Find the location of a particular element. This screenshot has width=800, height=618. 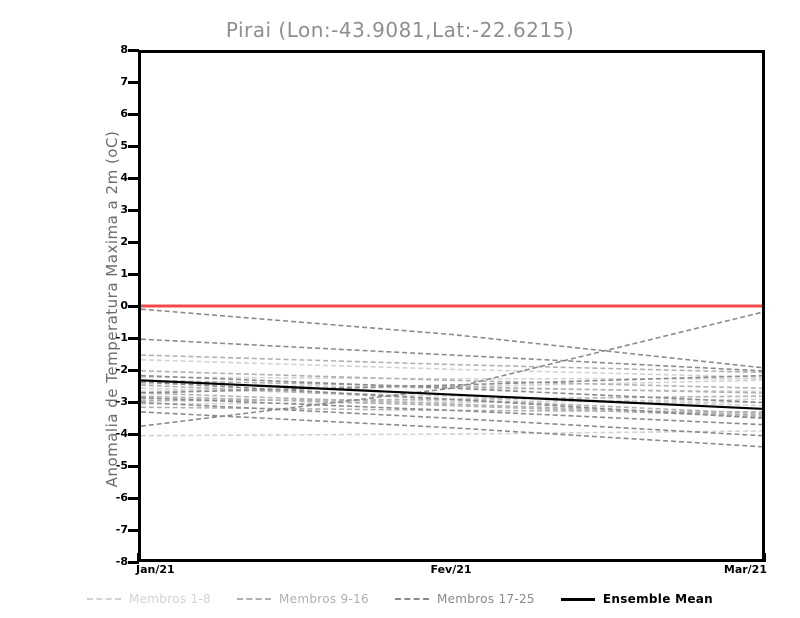

legend-item: Membros 1-8 is located at coordinates (148, 599).